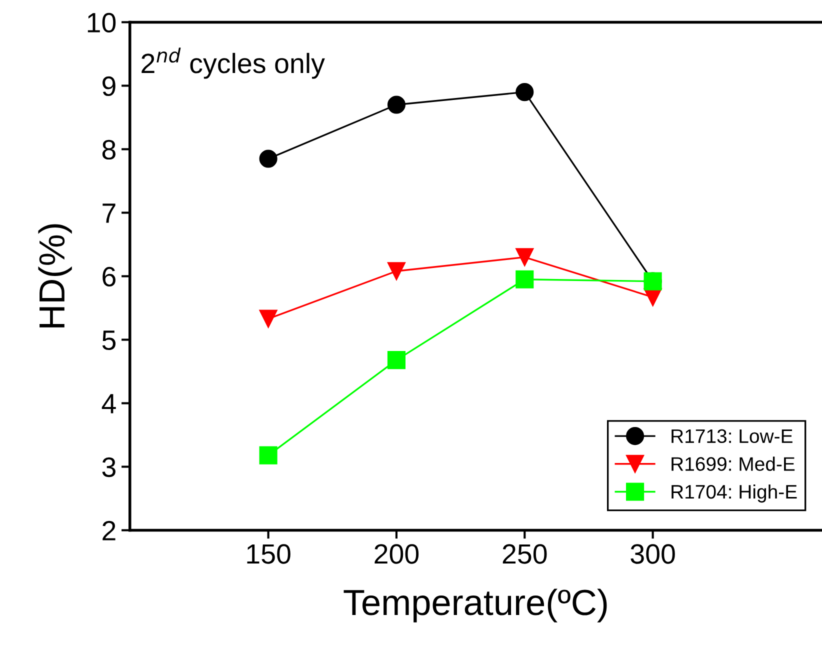 Image resolution: width=822 pixels, height=653 pixels. I want to click on legend-label: R1713: Low-E, so click(732, 436).